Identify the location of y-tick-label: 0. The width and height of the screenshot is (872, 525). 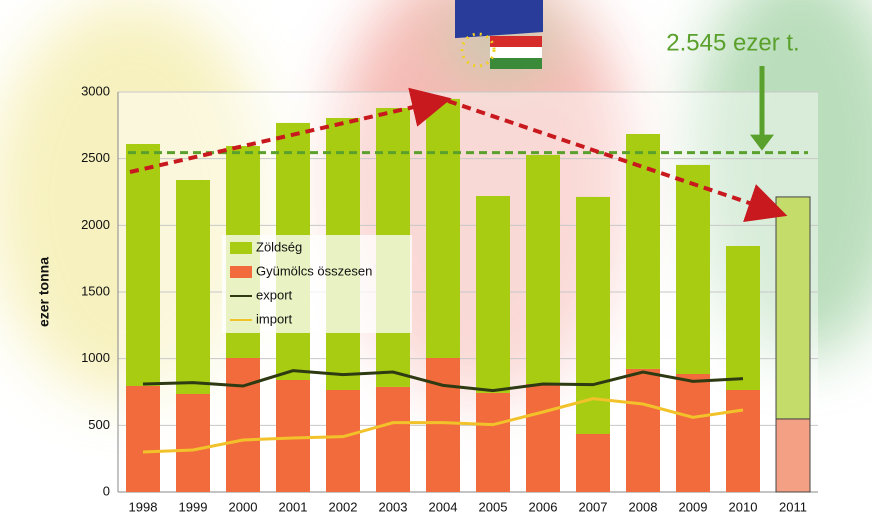
(106, 490).